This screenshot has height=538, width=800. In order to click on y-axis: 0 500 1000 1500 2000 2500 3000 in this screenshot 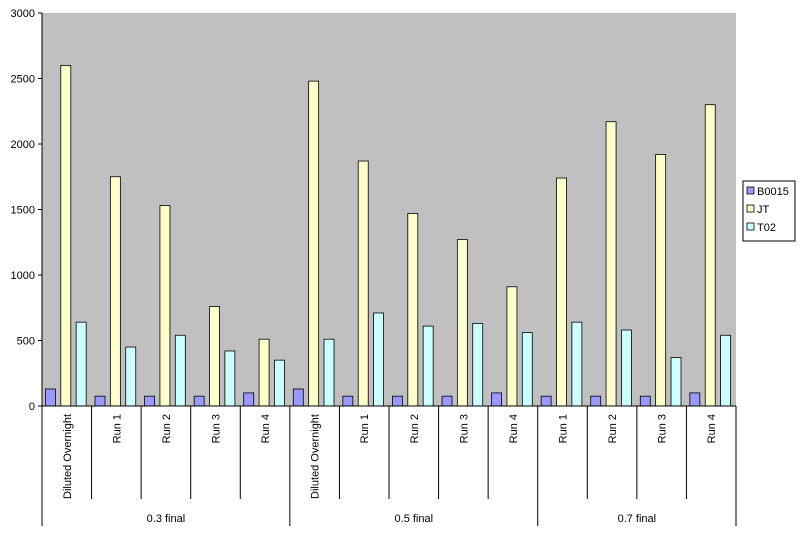, I will do `click(27, 210)`.